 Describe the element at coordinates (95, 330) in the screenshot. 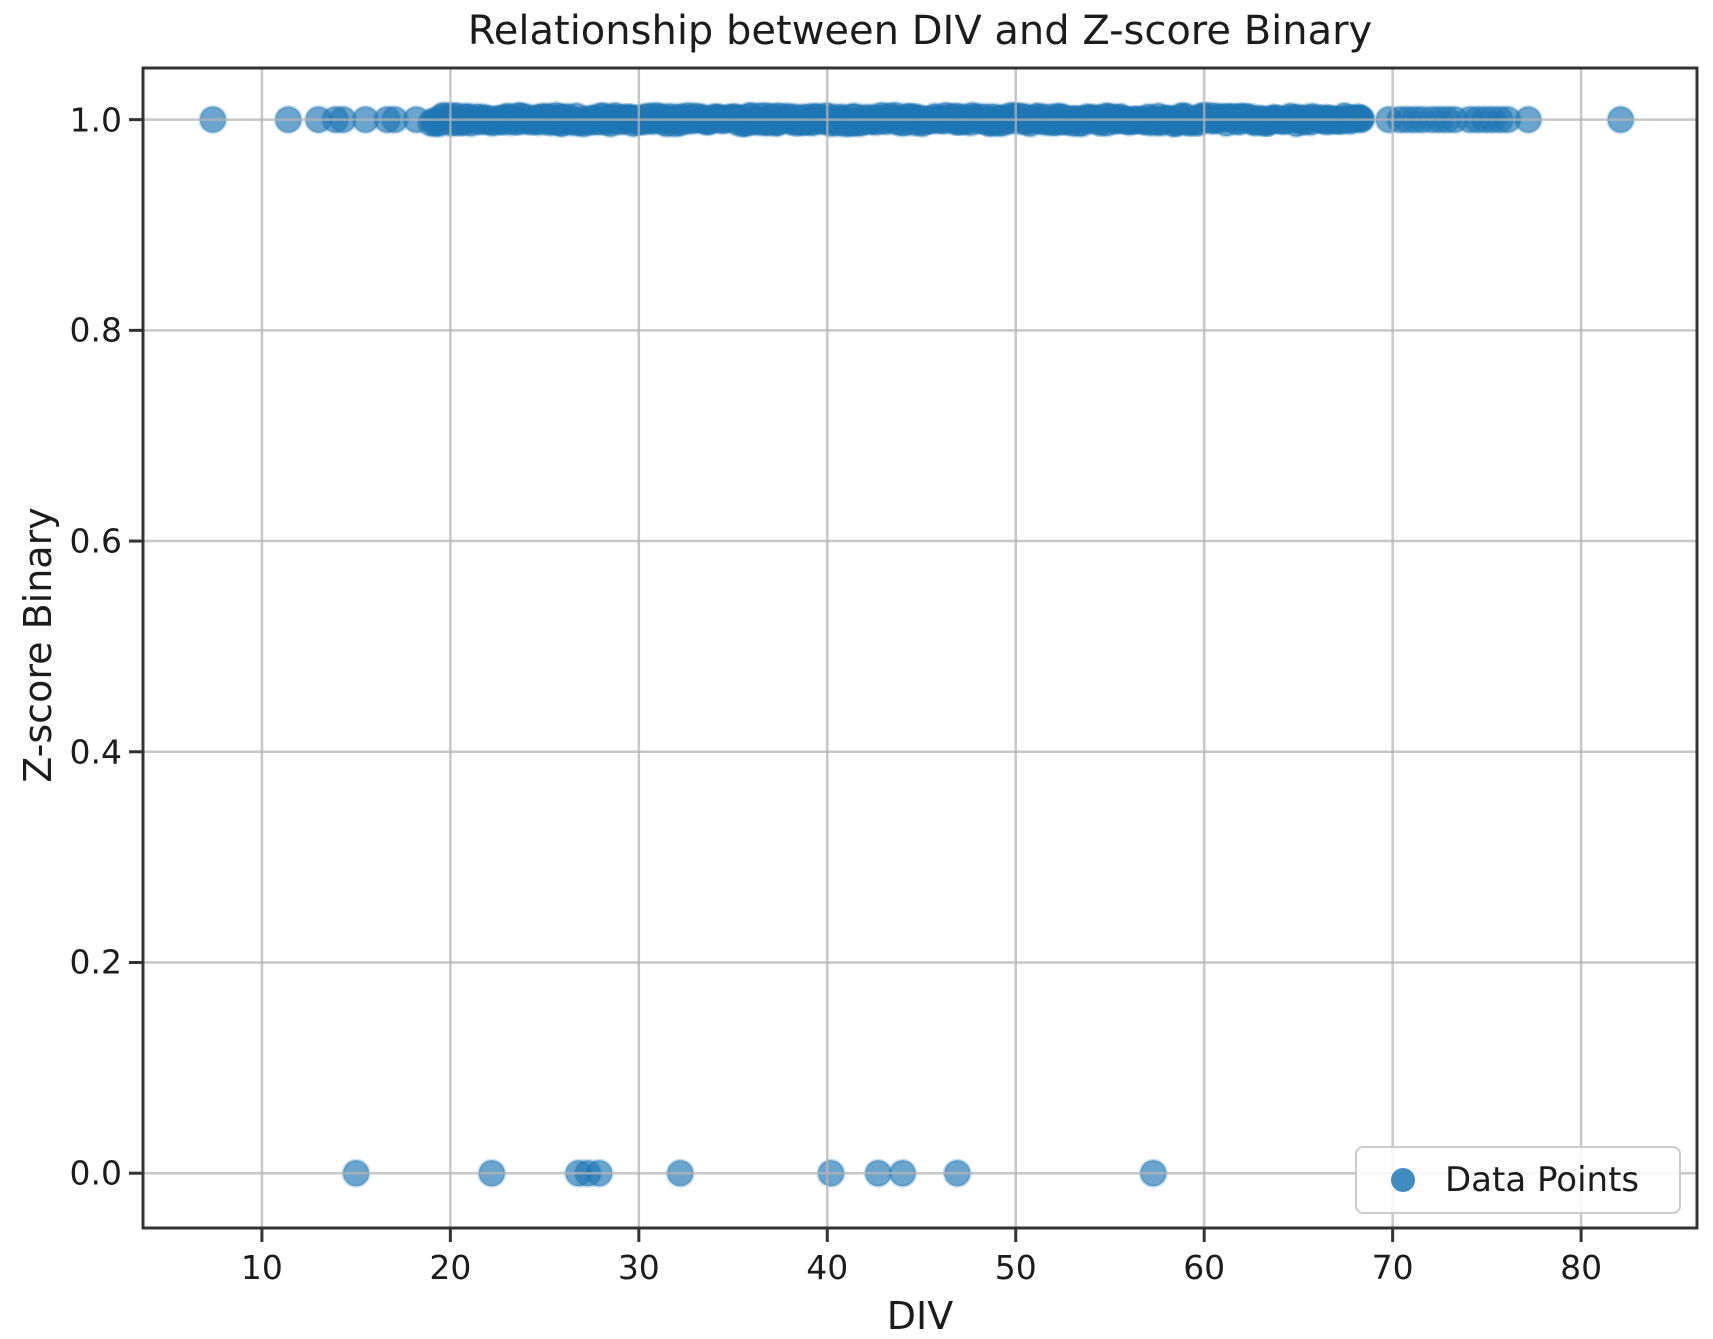

I see `y-tick-label-0.8: 0.8` at that location.